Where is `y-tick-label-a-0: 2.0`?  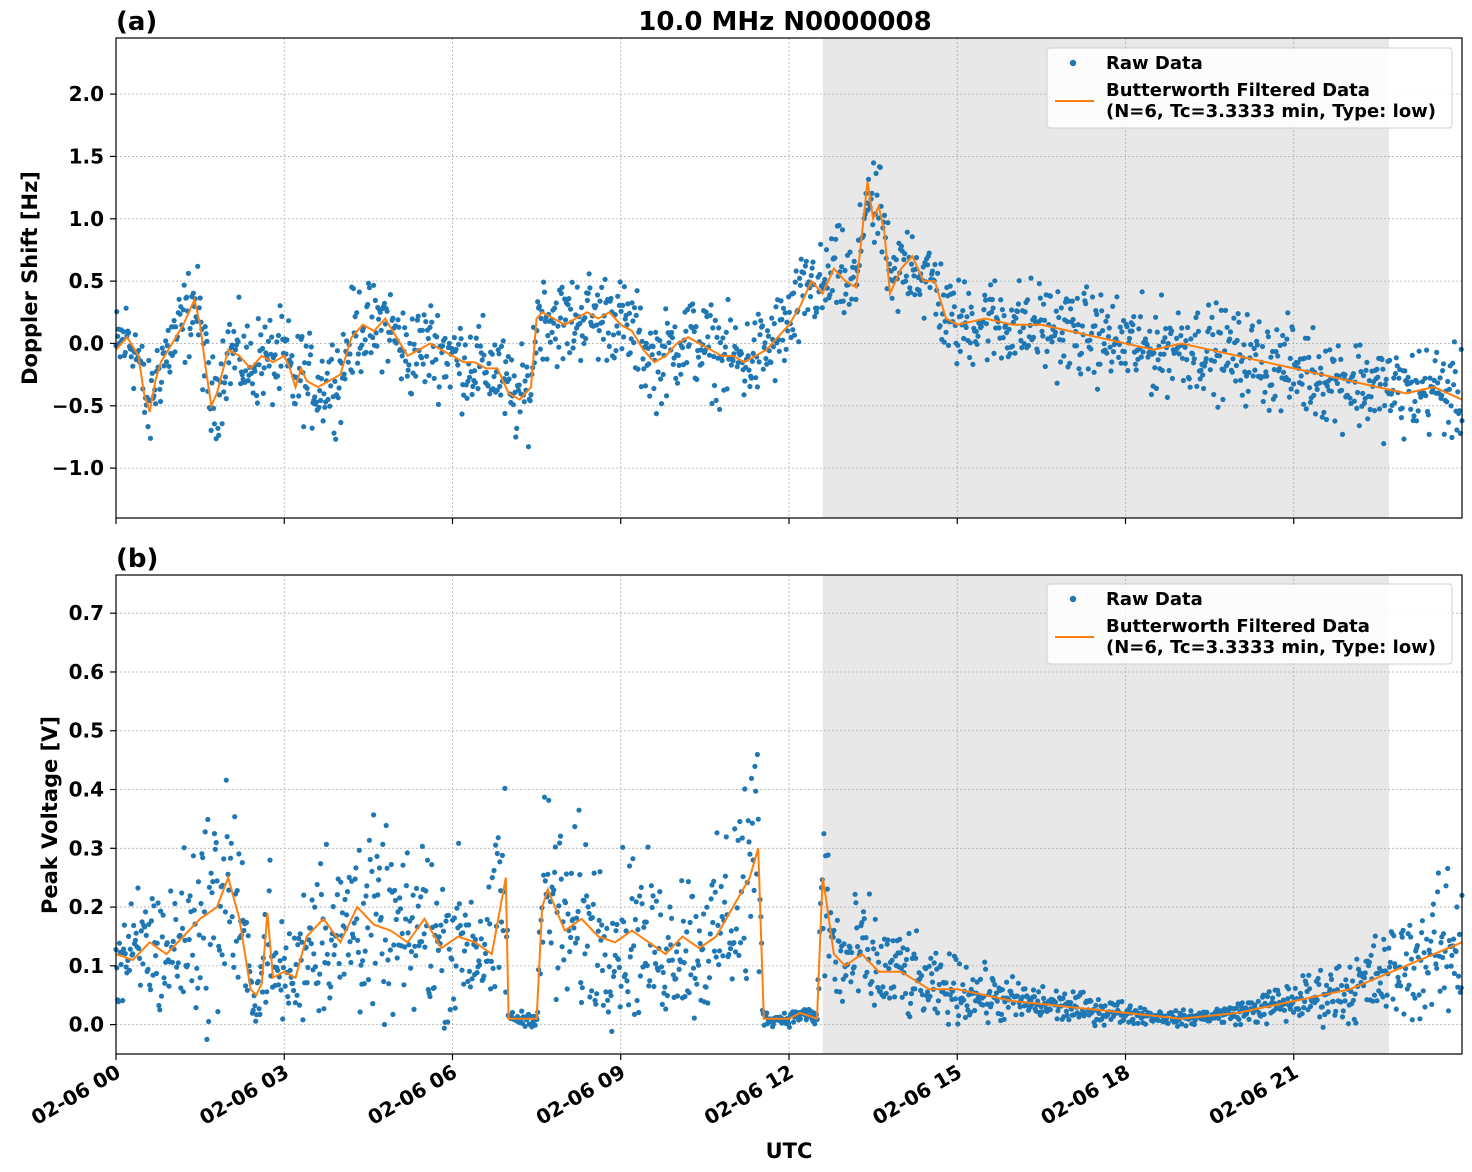 y-tick-label-a-0: 2.0 is located at coordinates (86, 94).